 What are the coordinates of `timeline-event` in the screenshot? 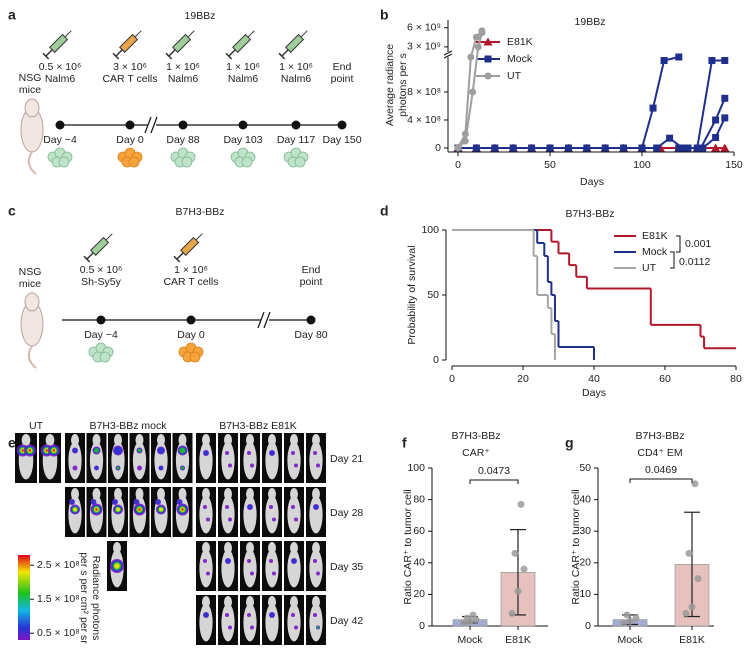 It's located at (101, 320).